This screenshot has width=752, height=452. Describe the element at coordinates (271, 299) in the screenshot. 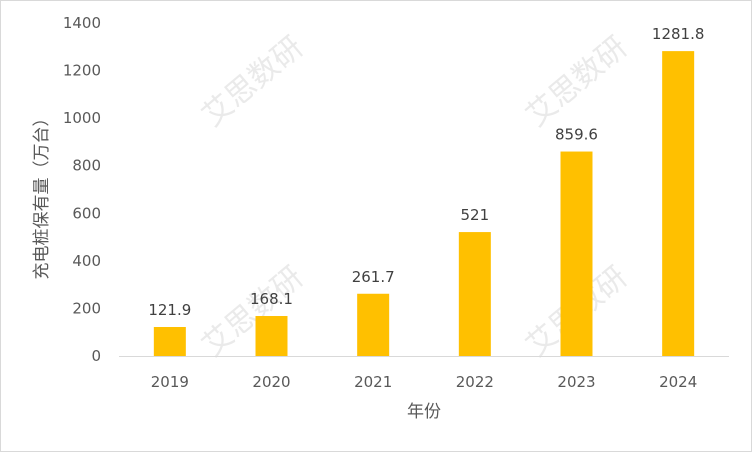

I see `data-label-2020: 168.1` at that location.